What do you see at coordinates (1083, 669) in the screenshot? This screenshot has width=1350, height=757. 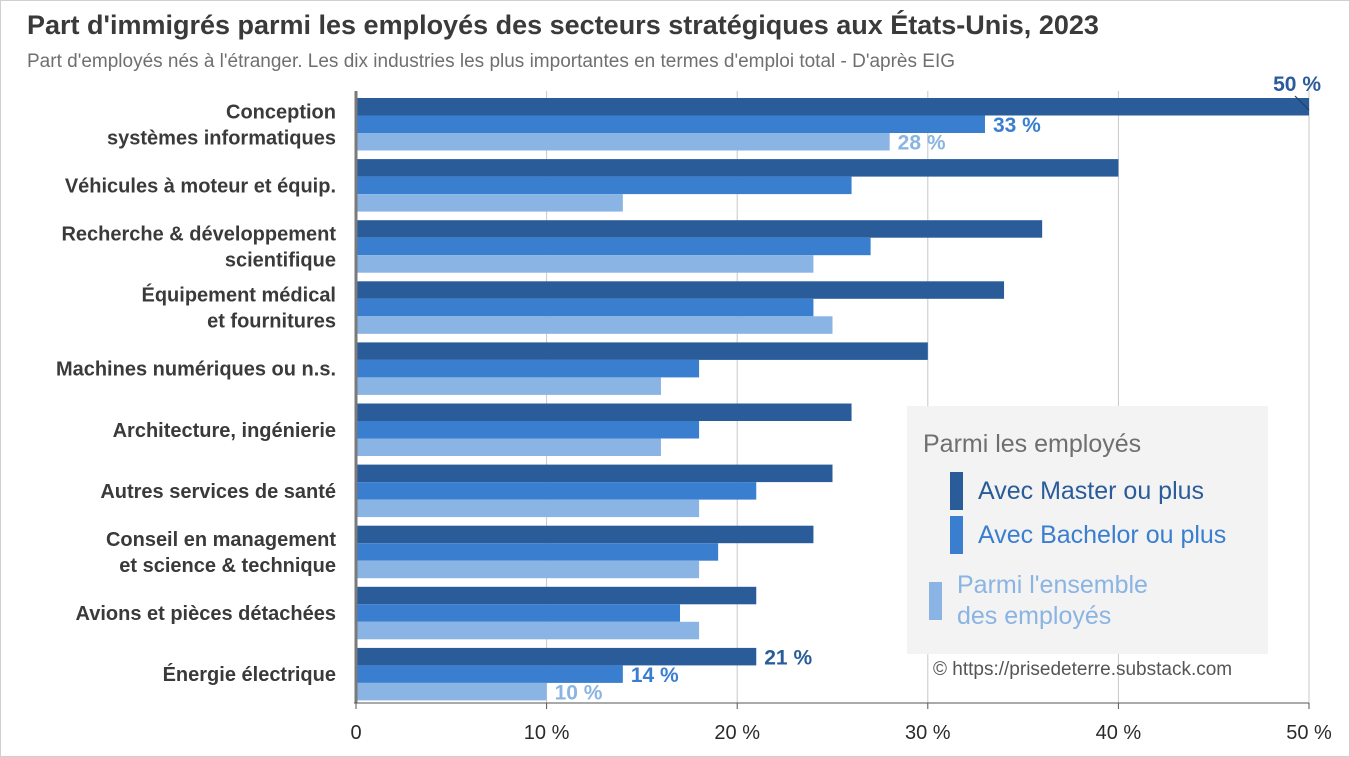 I see `source-credit: © https://prisedeterre.substack.com` at bounding box center [1083, 669].